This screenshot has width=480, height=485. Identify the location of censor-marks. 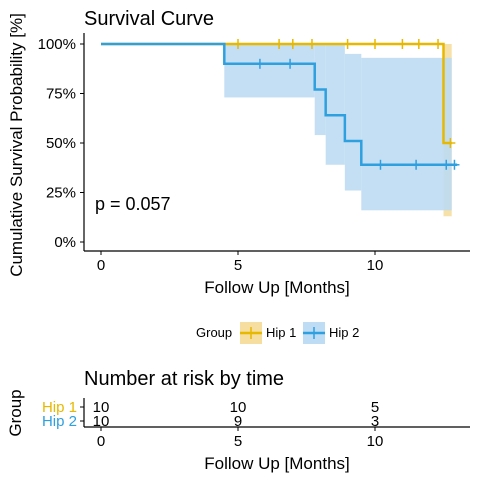
(348, 104).